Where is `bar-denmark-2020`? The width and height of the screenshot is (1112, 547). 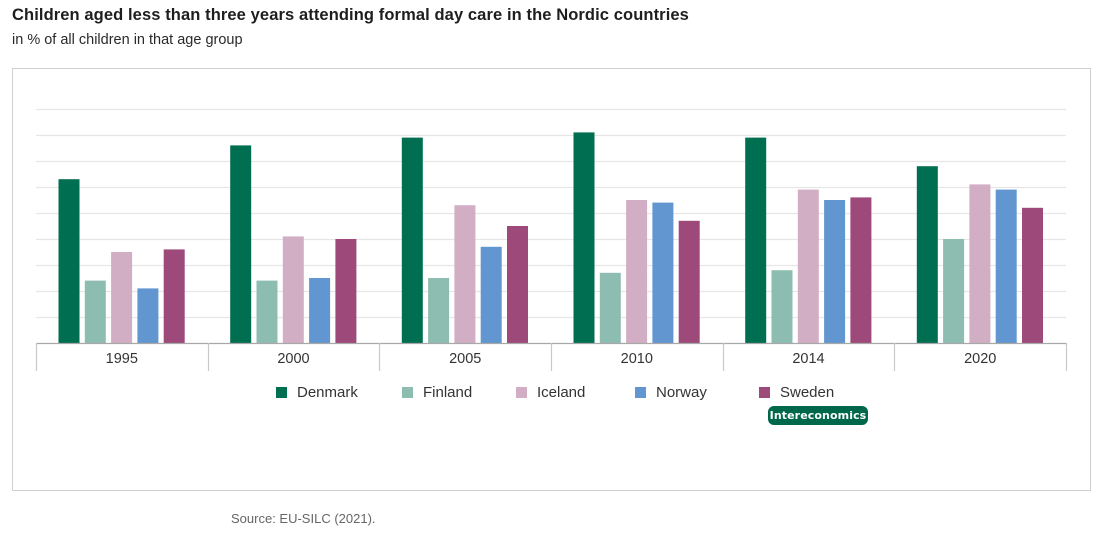 bar-denmark-2020 is located at coordinates (927, 254).